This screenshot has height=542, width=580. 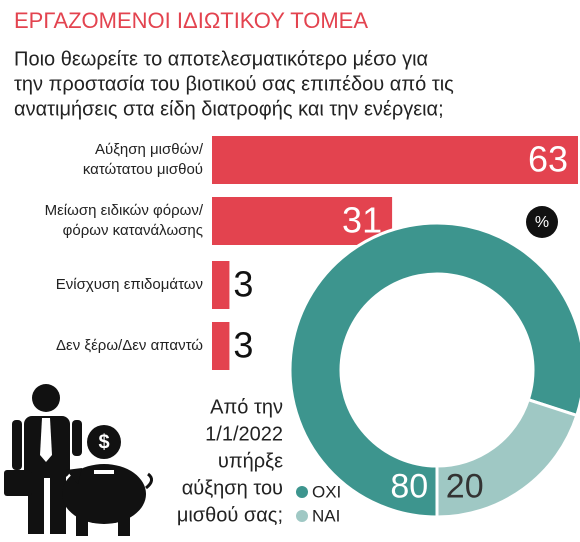 What do you see at coordinates (326, 491) in the screenshot?
I see `legend-label: ΟΧΙ` at bounding box center [326, 491].